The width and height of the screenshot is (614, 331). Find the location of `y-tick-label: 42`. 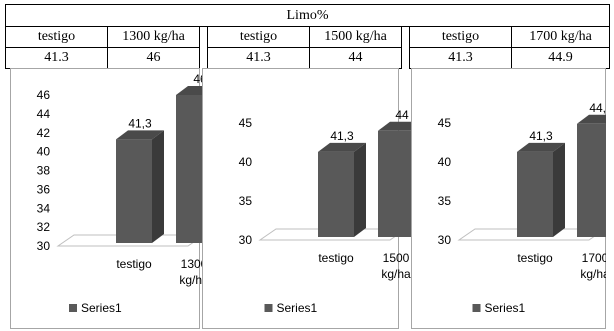

y-tick-label: 42 is located at coordinates (44, 133).